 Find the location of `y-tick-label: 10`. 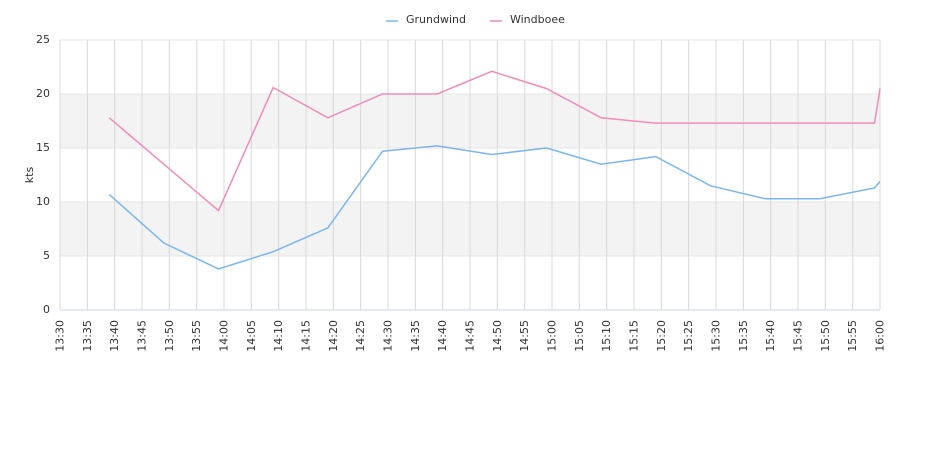

y-tick-label: 10 is located at coordinates (43, 201).